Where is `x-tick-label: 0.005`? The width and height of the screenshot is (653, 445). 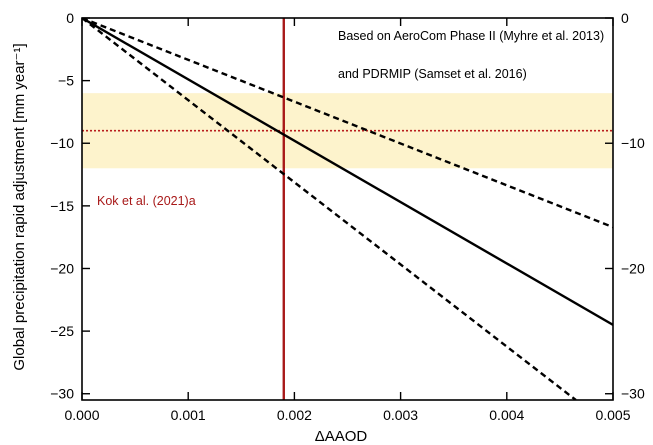 x-tick-label: 0.005 is located at coordinates (612, 415).